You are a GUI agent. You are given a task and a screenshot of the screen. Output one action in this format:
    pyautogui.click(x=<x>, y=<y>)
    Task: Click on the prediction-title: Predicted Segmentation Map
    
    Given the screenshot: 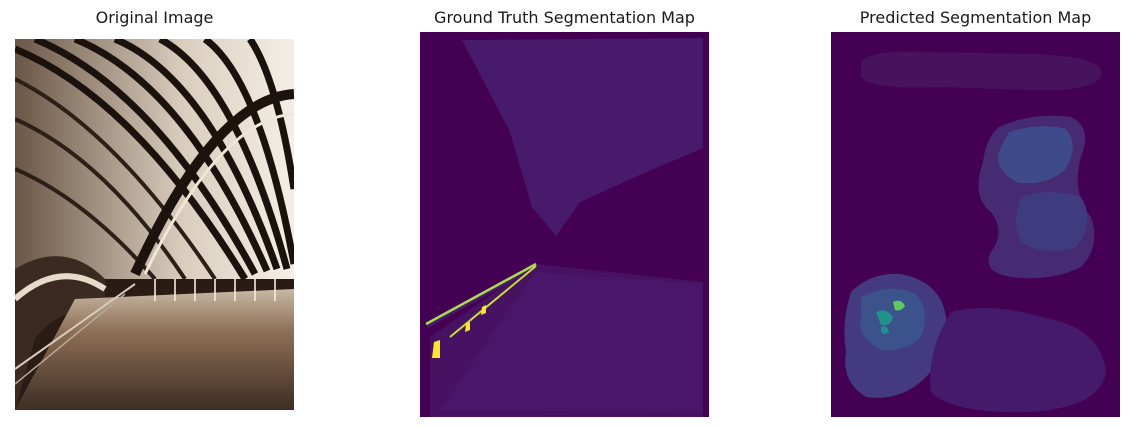 What is the action you would take?
    pyautogui.click(x=975, y=17)
    